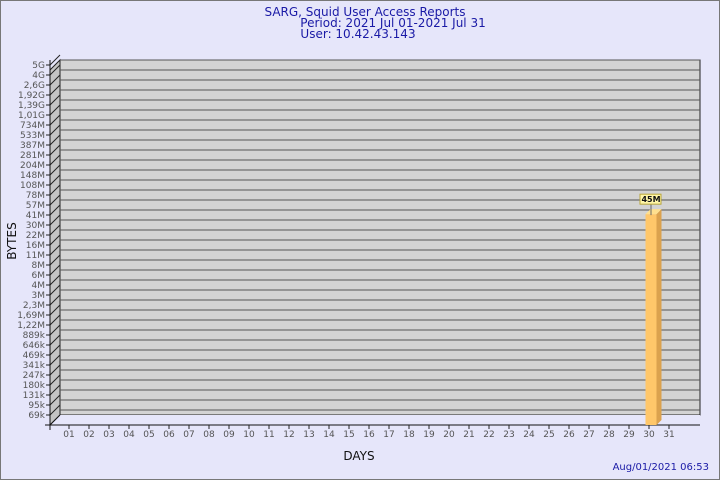  Describe the element at coordinates (88, 435) in the screenshot. I see `x-tick-label: 02` at that location.